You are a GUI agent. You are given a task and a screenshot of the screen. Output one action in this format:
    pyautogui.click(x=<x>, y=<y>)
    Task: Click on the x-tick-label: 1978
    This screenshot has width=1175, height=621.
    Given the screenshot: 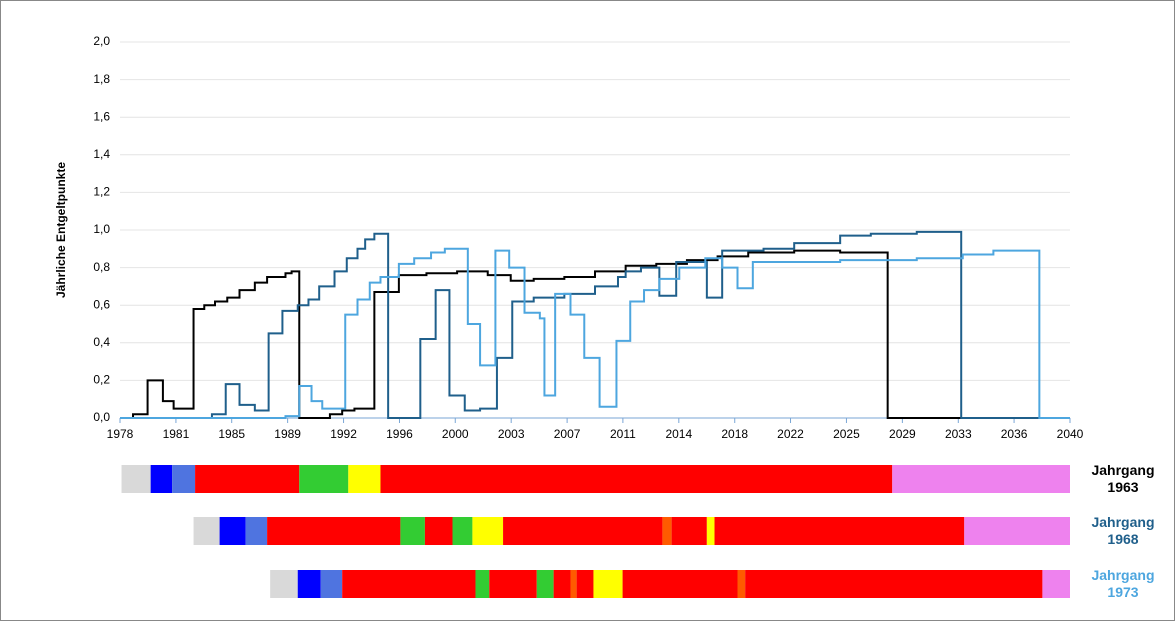 What is the action you would take?
    pyautogui.click(x=120, y=434)
    